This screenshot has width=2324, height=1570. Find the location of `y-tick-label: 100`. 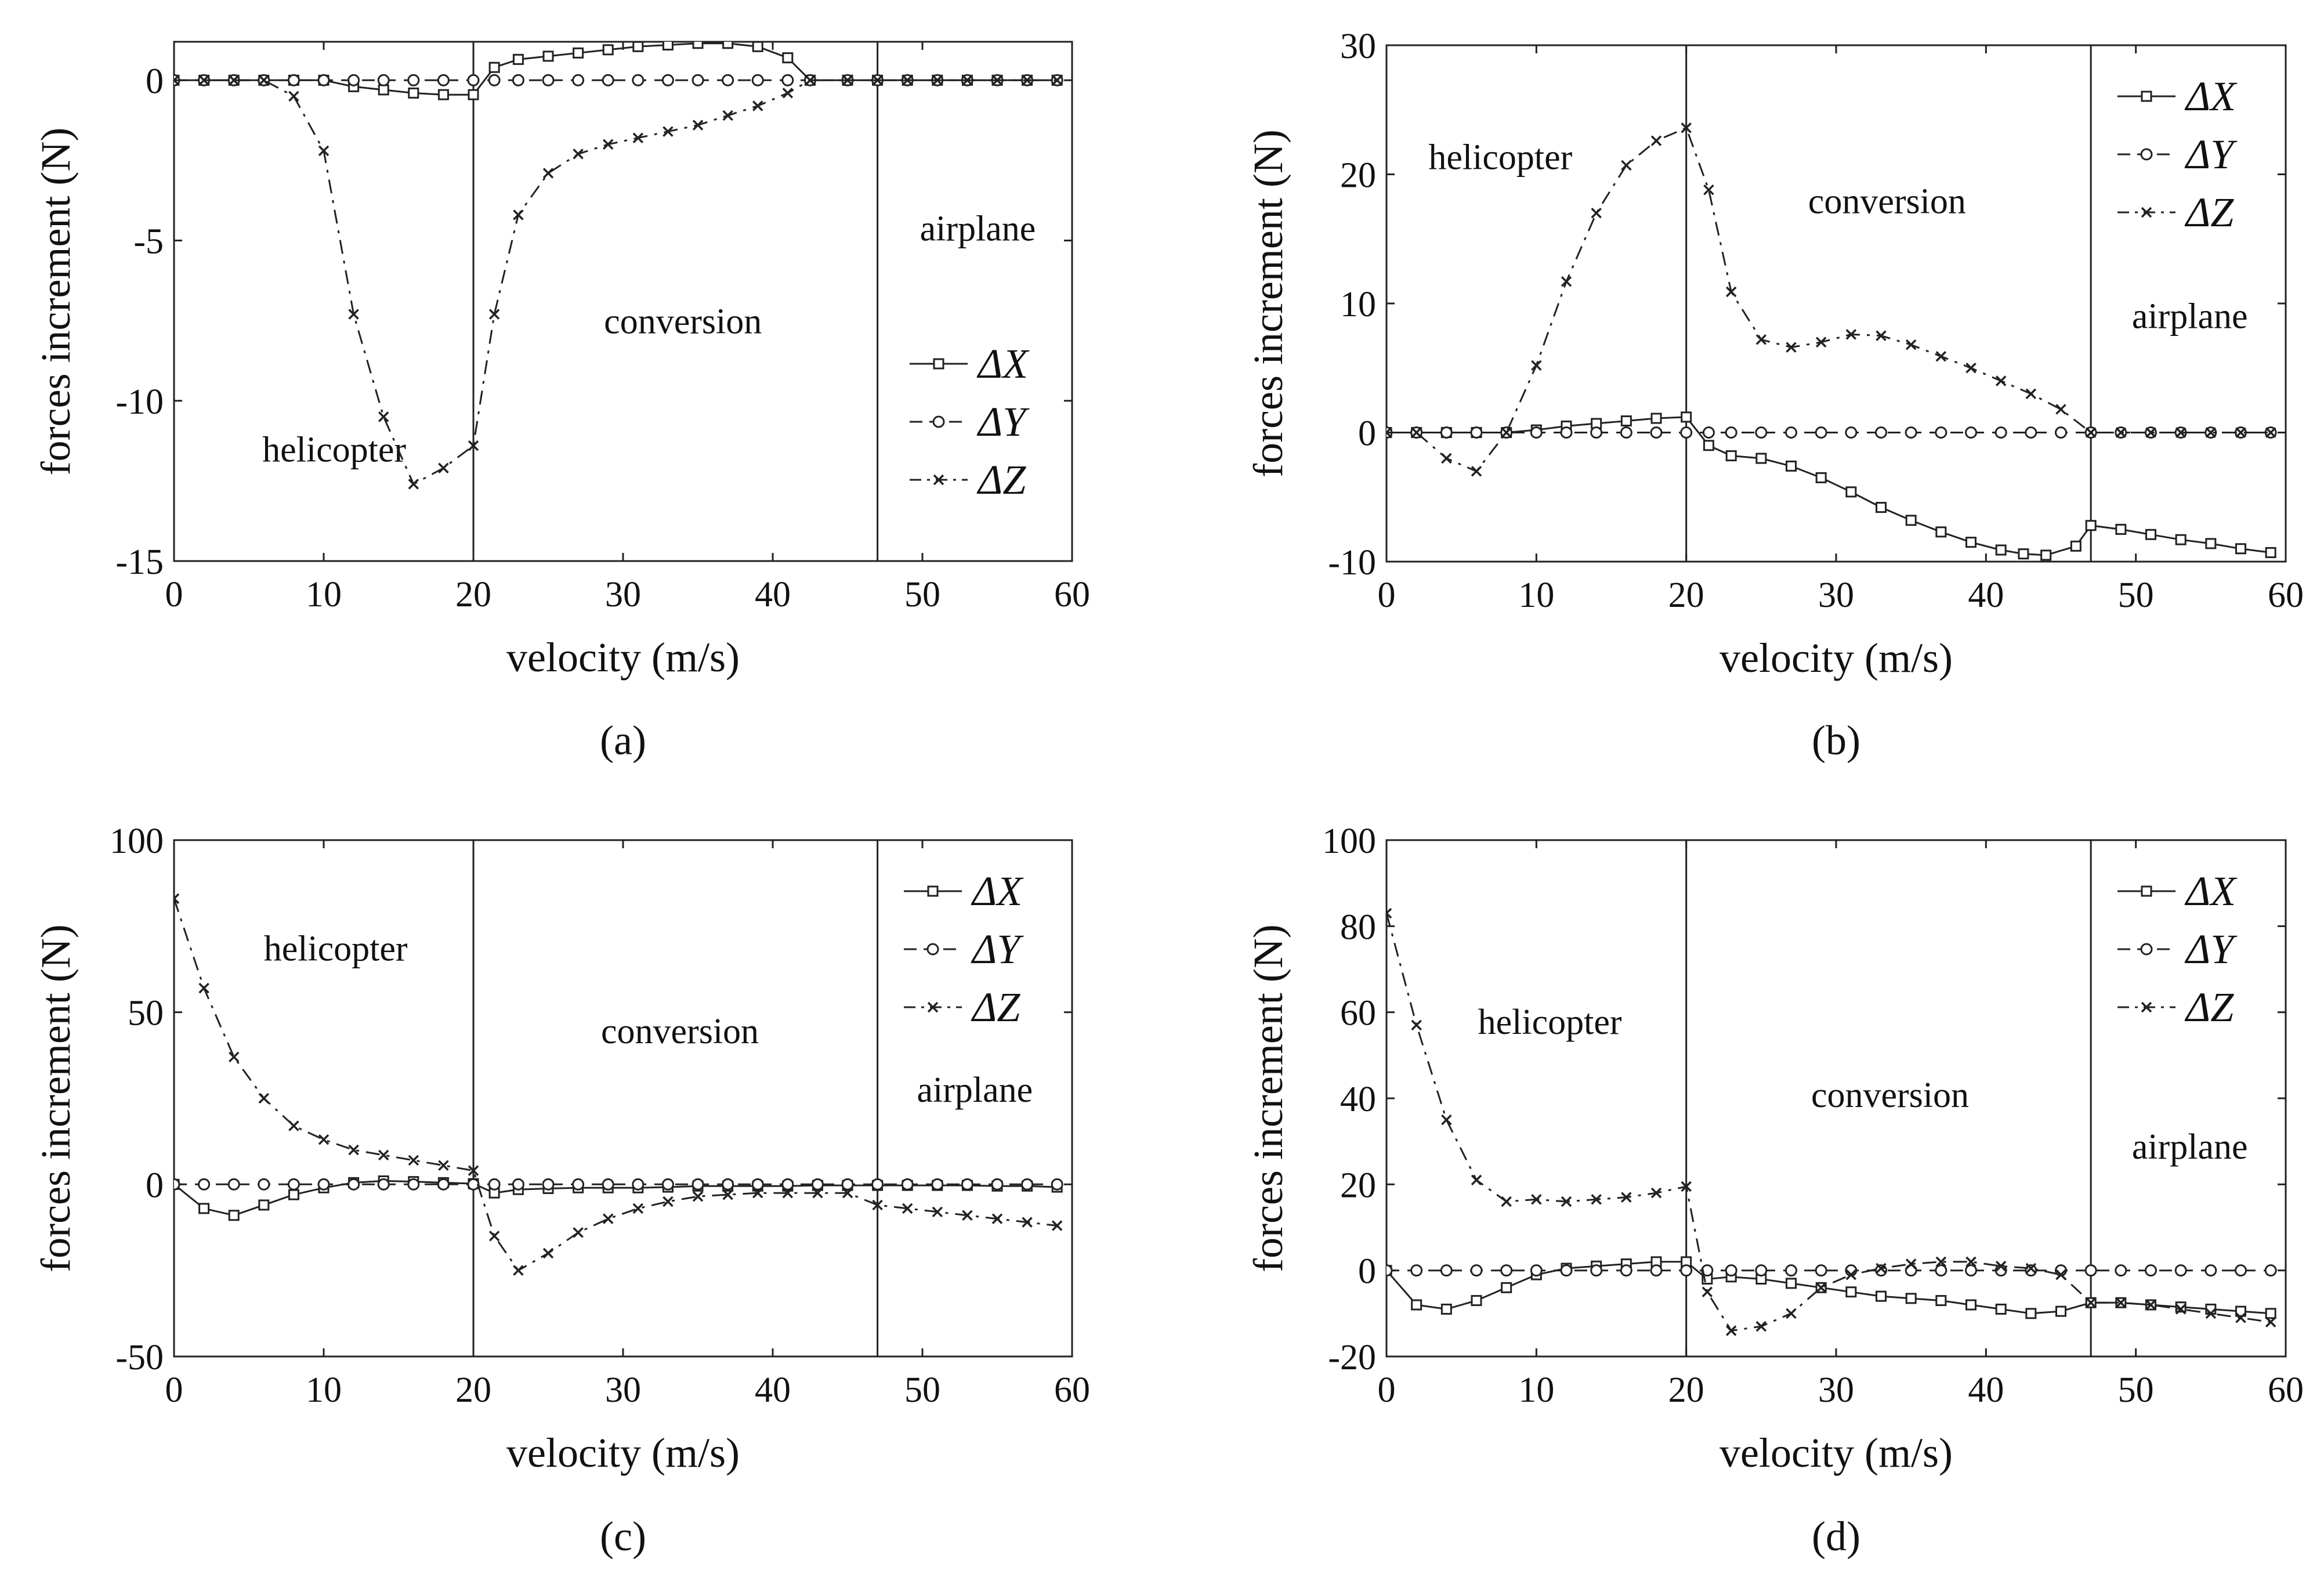

y-tick-label: 100 is located at coordinates (1349, 841).